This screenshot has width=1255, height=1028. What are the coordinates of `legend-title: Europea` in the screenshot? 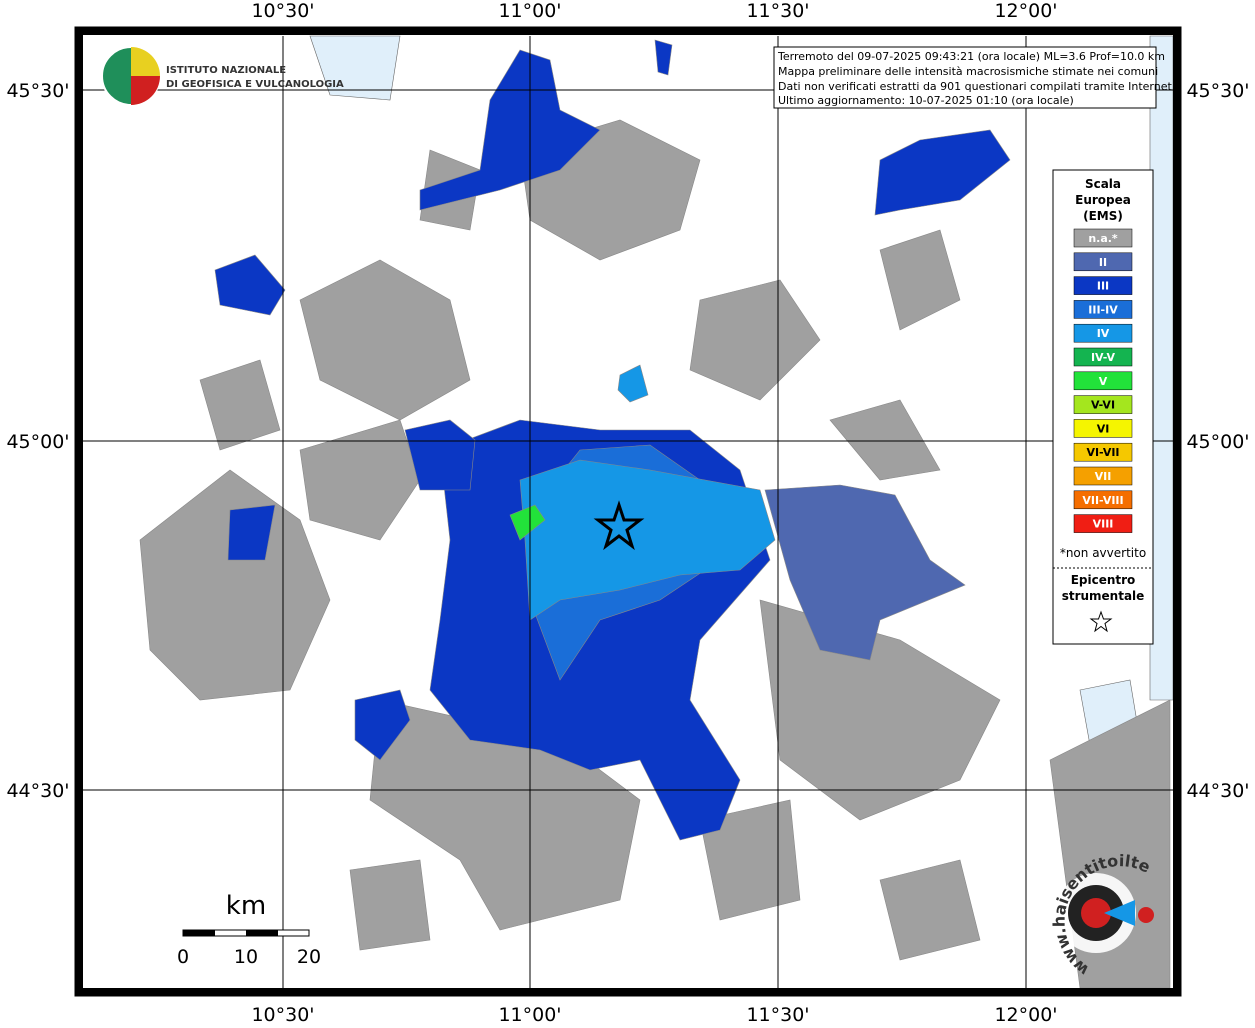 It's located at (1103, 200).